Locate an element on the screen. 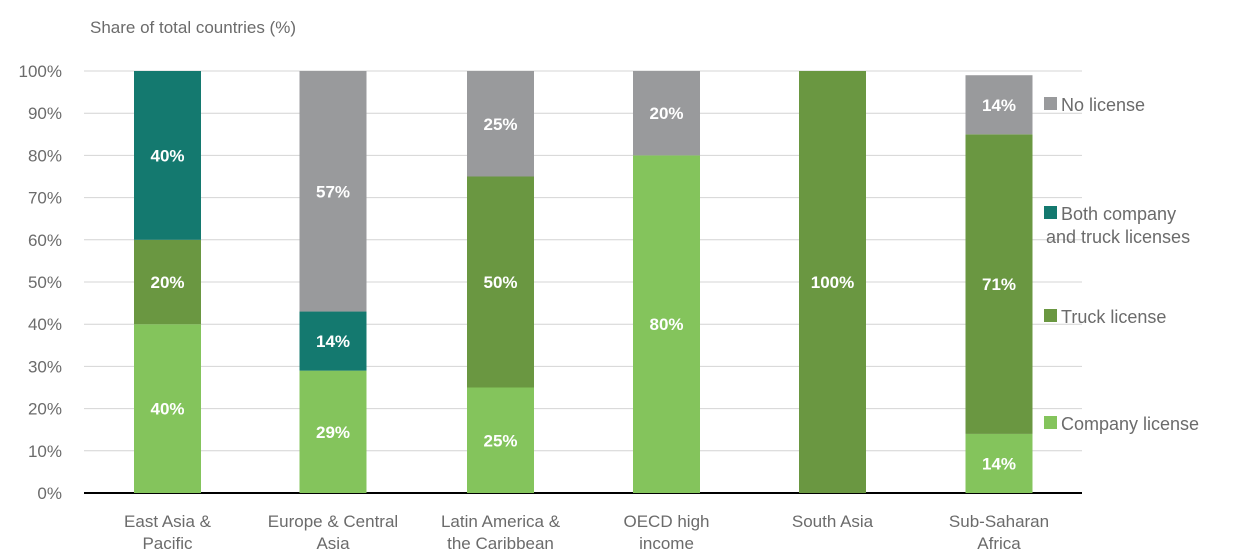 The height and width of the screenshot is (559, 1244). y-tick-label: 80% is located at coordinates (45, 155).